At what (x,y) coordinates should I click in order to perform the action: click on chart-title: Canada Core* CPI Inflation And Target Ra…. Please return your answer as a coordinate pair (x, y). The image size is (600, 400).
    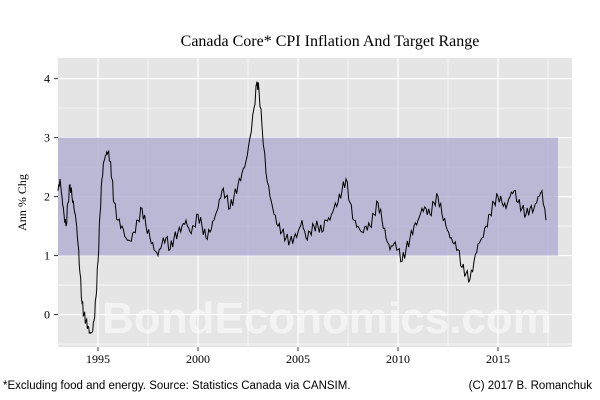
    Looking at the image, I should click on (330, 41).